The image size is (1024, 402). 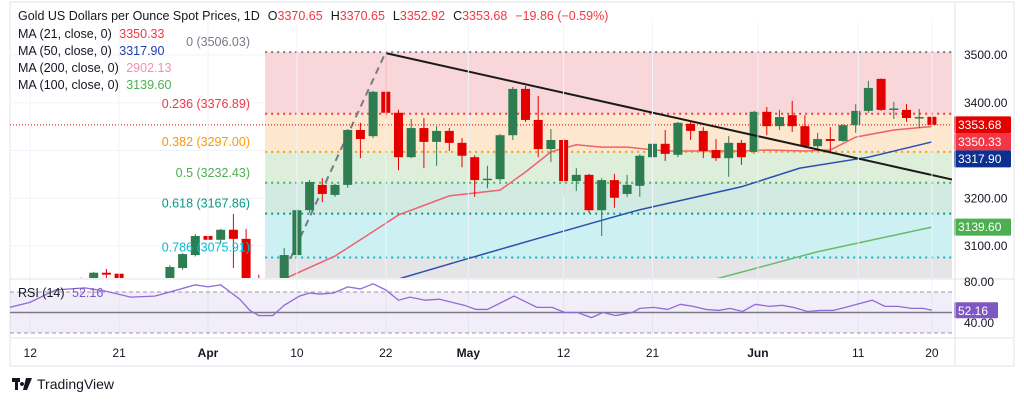 What do you see at coordinates (206, 142) in the screenshot?
I see `fib-level-label: 0.382 (3297.00)` at bounding box center [206, 142].